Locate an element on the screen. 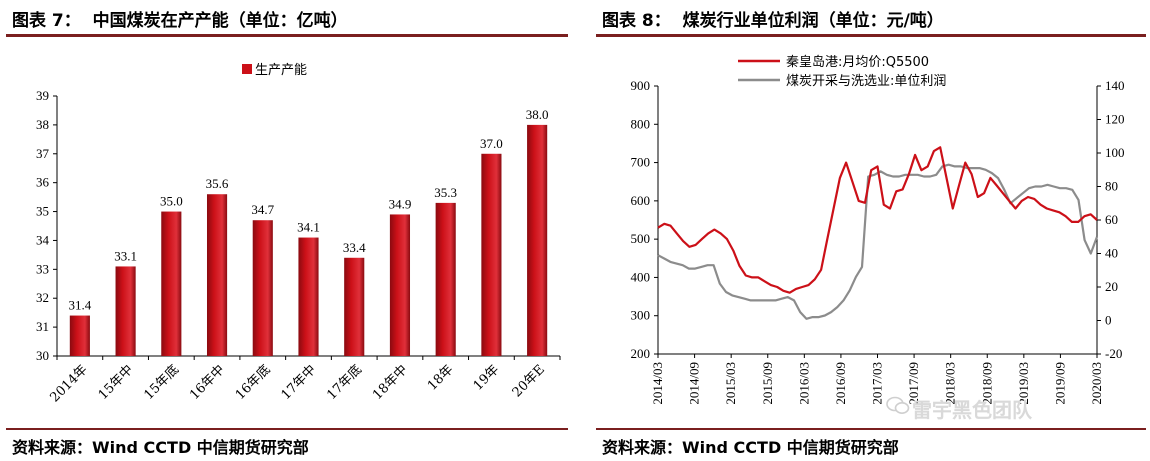 The image size is (1150, 461). left-y-tick-label: 800 is located at coordinates (641, 123).